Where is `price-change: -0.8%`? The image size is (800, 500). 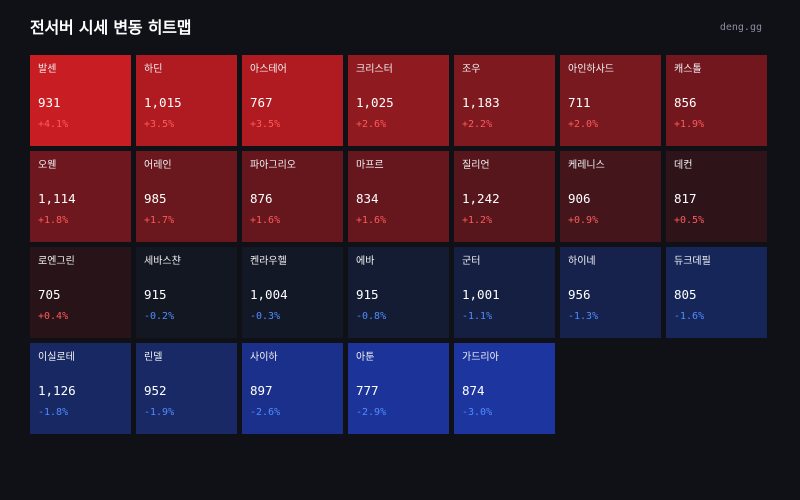 price-change: -0.8% is located at coordinates (371, 316).